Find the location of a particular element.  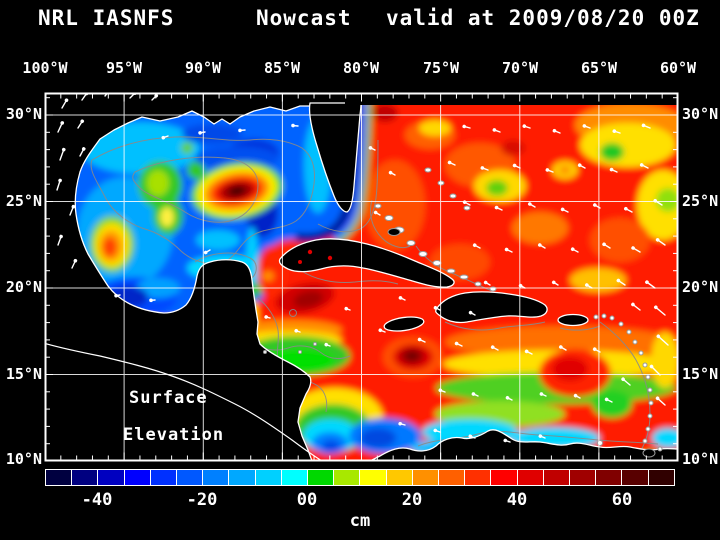

field-label-line1: Surface is located at coordinates (168, 398).